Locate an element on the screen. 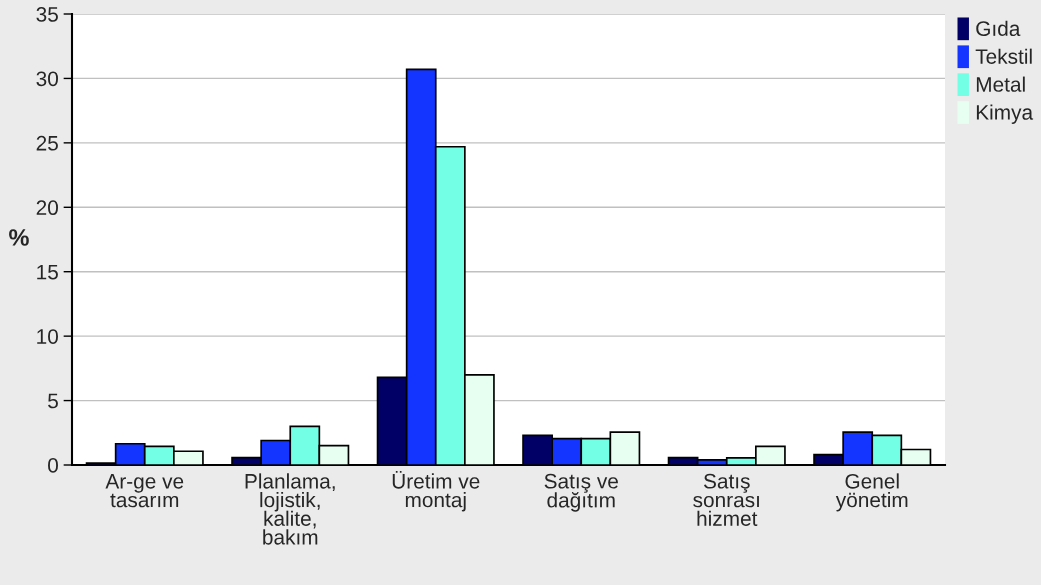 The height and width of the screenshot is (585, 1041). y-tick-label: 5 is located at coordinates (53, 401).